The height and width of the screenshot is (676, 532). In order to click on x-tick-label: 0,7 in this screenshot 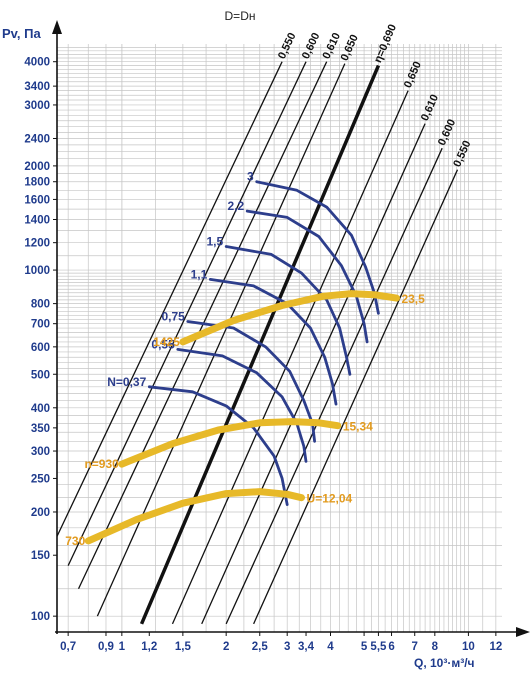, I will do `click(68, 647)`.